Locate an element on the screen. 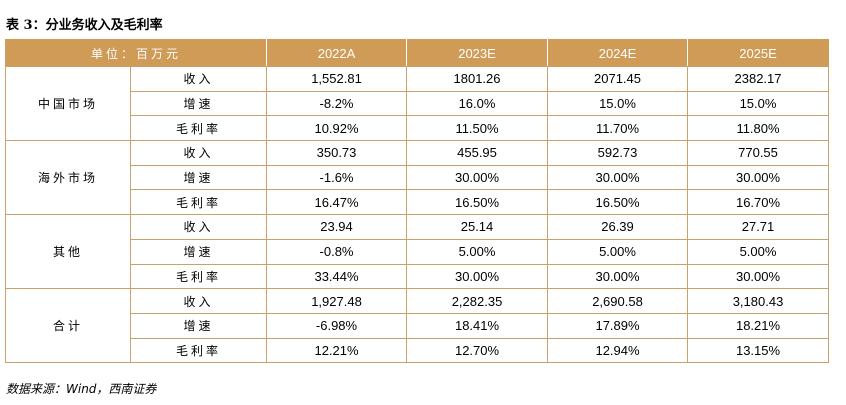  year-header: 2024E is located at coordinates (618, 53).